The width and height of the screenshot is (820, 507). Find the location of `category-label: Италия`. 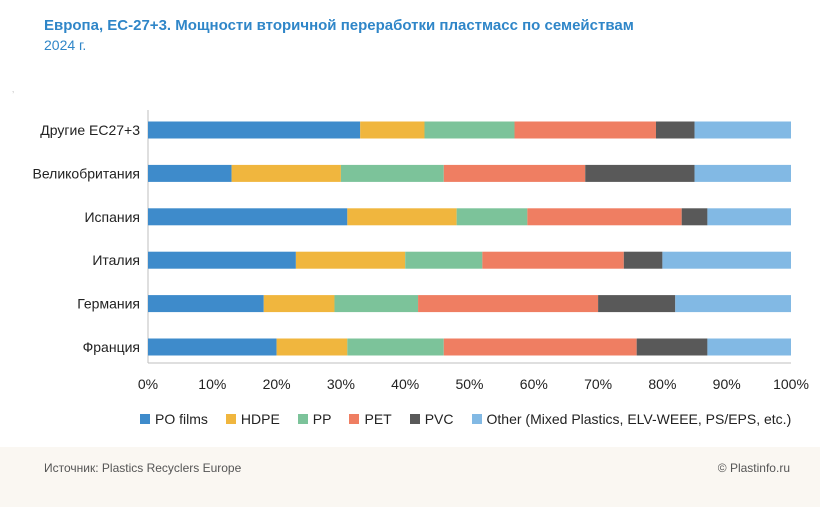

category-label: Италия is located at coordinates (116, 260).